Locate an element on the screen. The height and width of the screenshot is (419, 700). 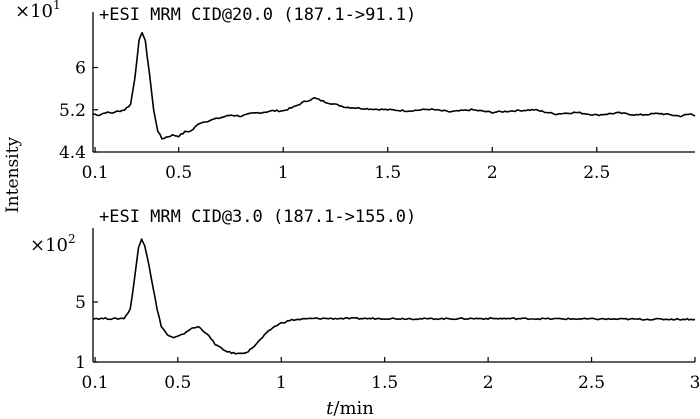
x-axis-label-variable: t is located at coordinates (330, 408).